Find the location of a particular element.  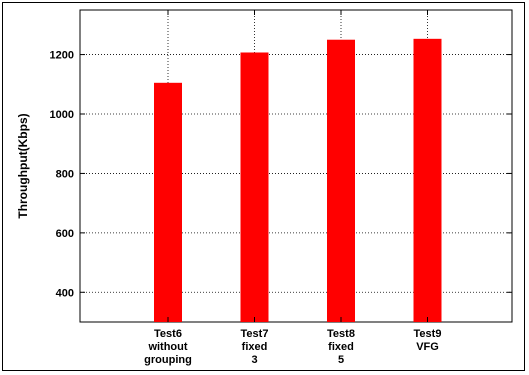

y-axis-title: Throughput(Kbps) is located at coordinates (23, 165).